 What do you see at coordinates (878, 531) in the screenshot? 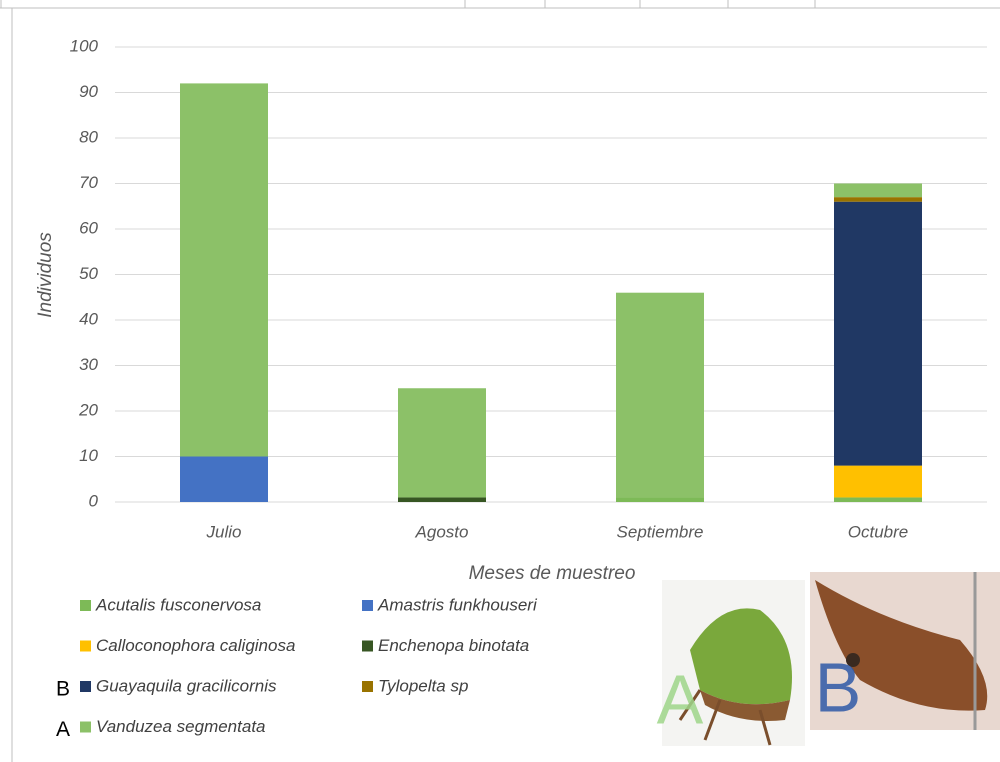
I see `x-tick-label: Octubre` at bounding box center [878, 531].